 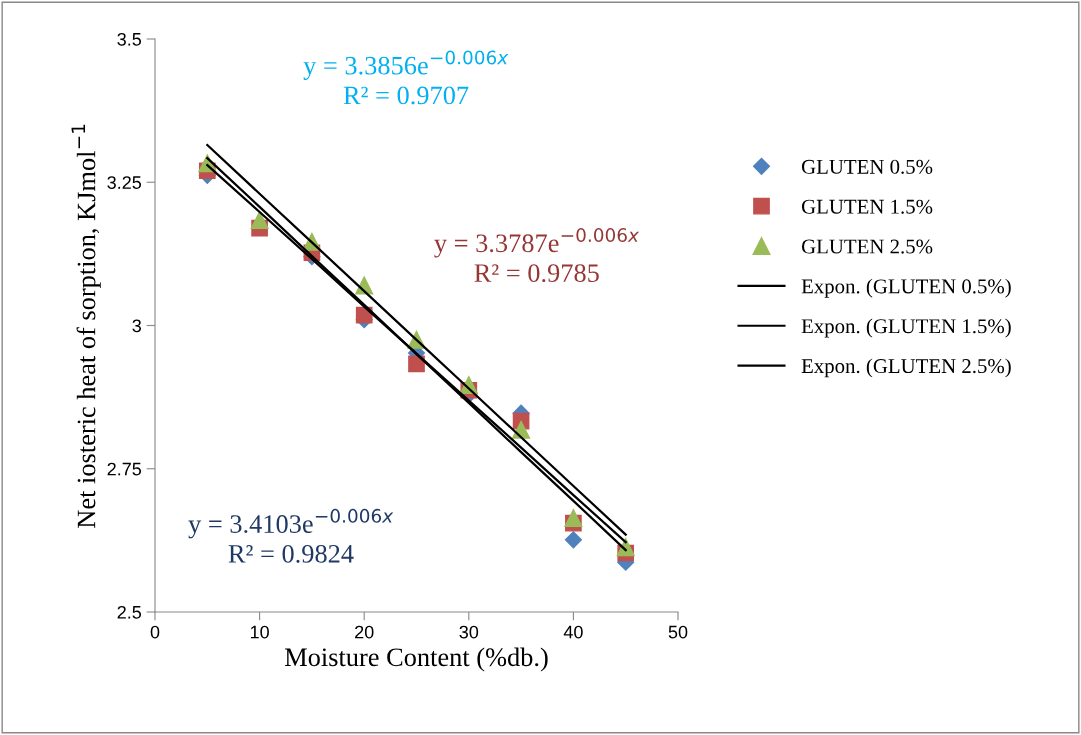 What do you see at coordinates (537, 255) in the screenshot?
I see `annotation: y = 3.3787e$^{−0.006x}$ R² = 0.9785` at bounding box center [537, 255].